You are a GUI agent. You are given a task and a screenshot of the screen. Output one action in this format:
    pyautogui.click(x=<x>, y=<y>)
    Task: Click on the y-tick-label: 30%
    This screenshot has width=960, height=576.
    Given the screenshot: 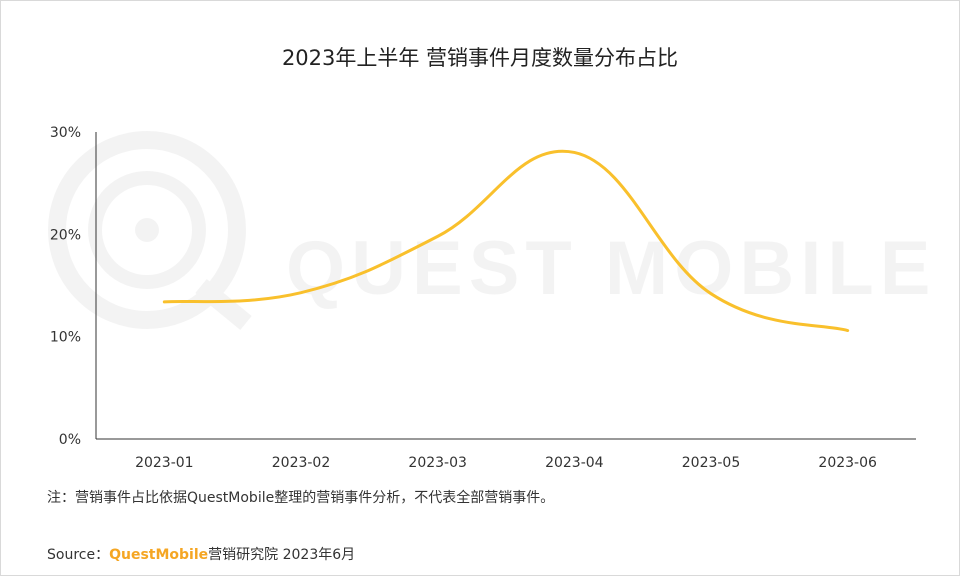 What is the action you would take?
    pyautogui.click(x=65, y=133)
    